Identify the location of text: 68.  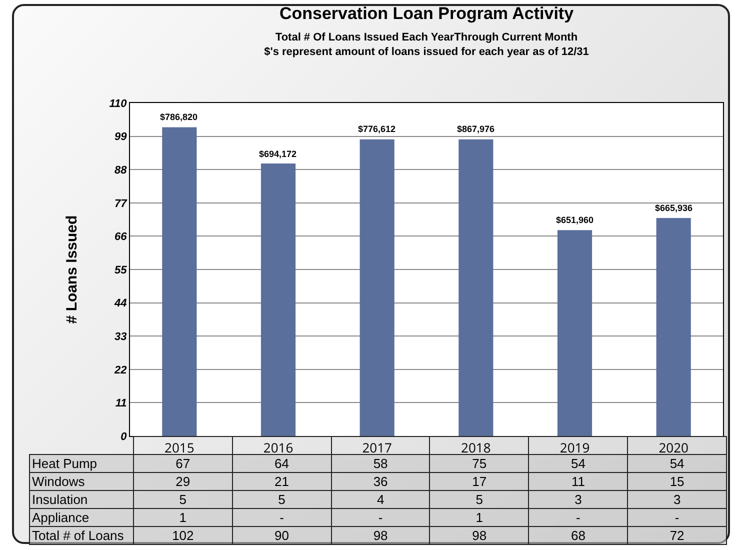
(578, 535).